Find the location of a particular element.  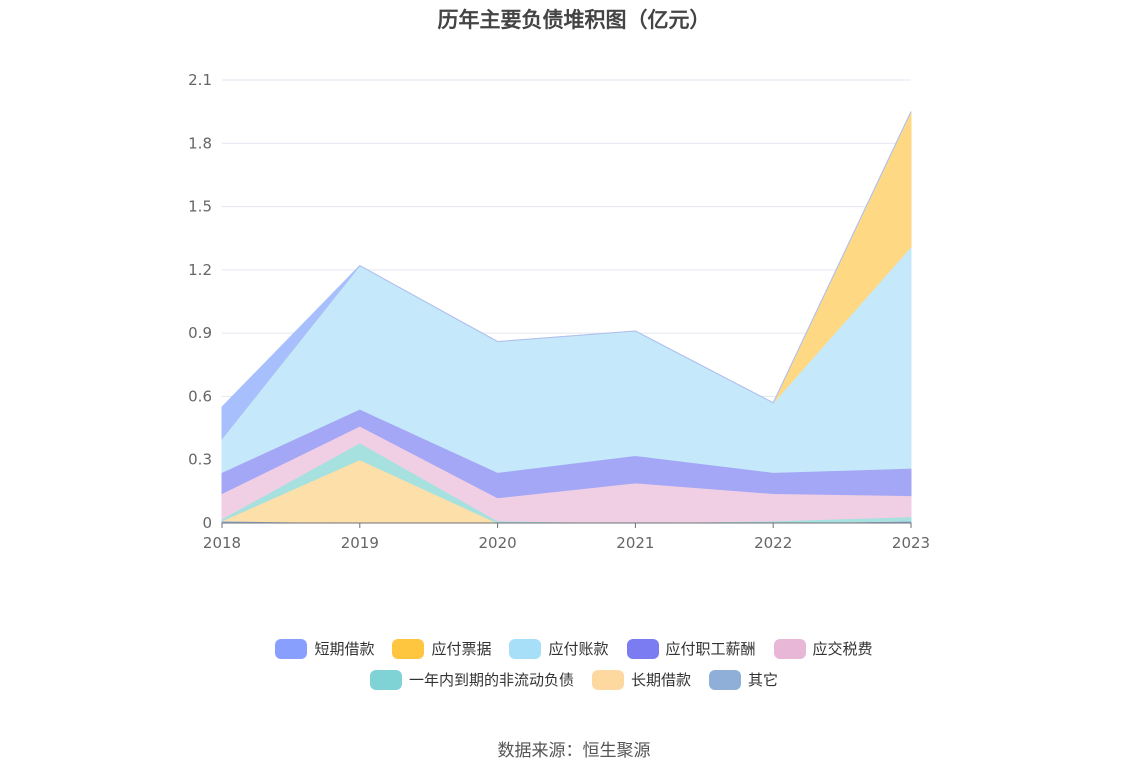

legend-label: 其它 is located at coordinates (763, 680).